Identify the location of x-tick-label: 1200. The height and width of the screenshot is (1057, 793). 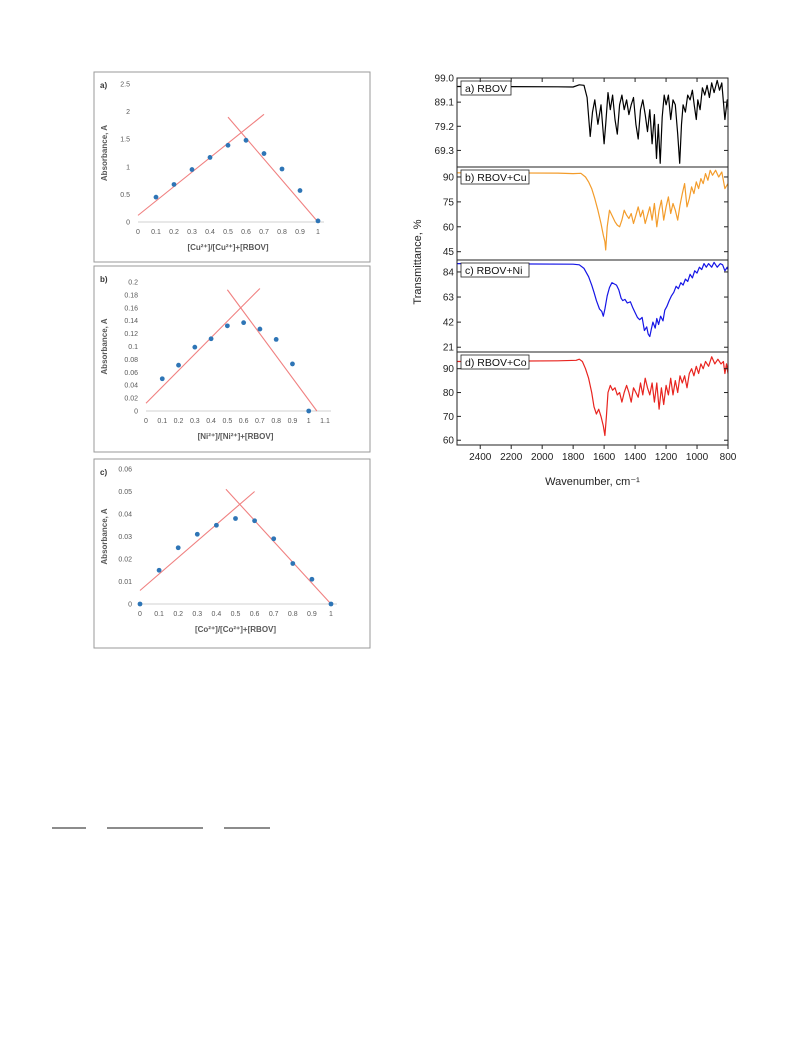
(666, 457).